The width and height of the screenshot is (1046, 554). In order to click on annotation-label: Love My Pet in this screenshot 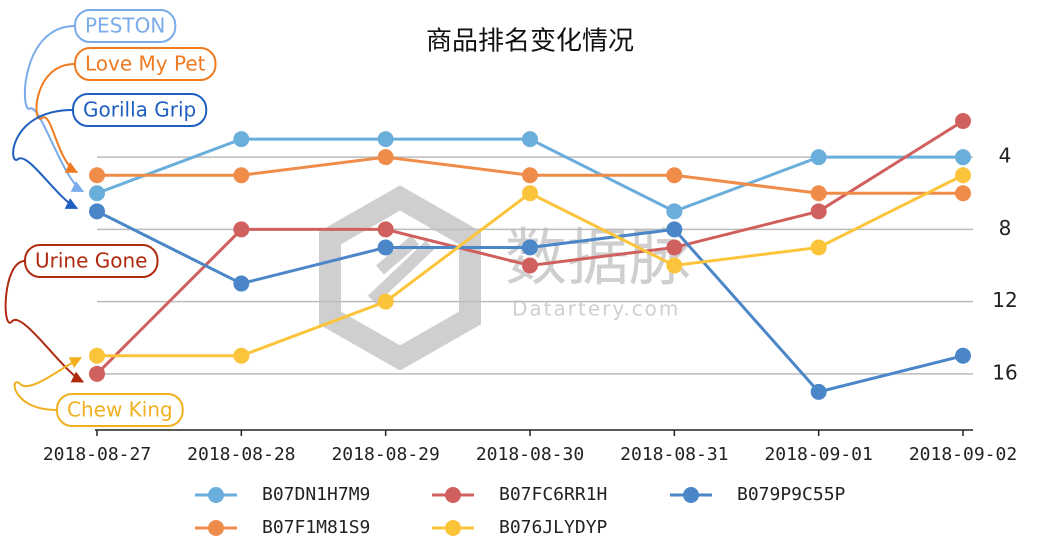, I will do `click(145, 64)`.